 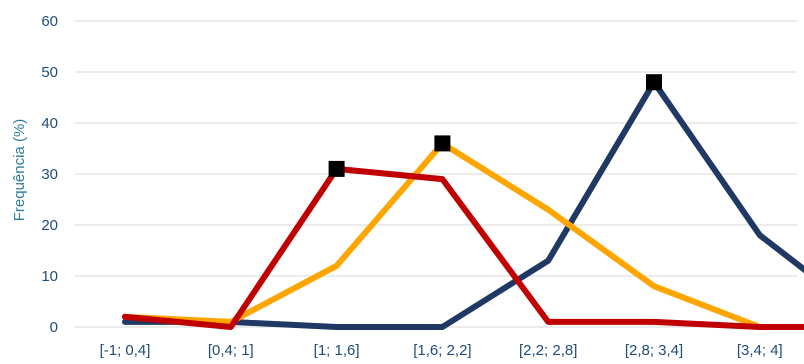 I want to click on x-tick-label: [2,8; 3,4], so click(x=654, y=350).